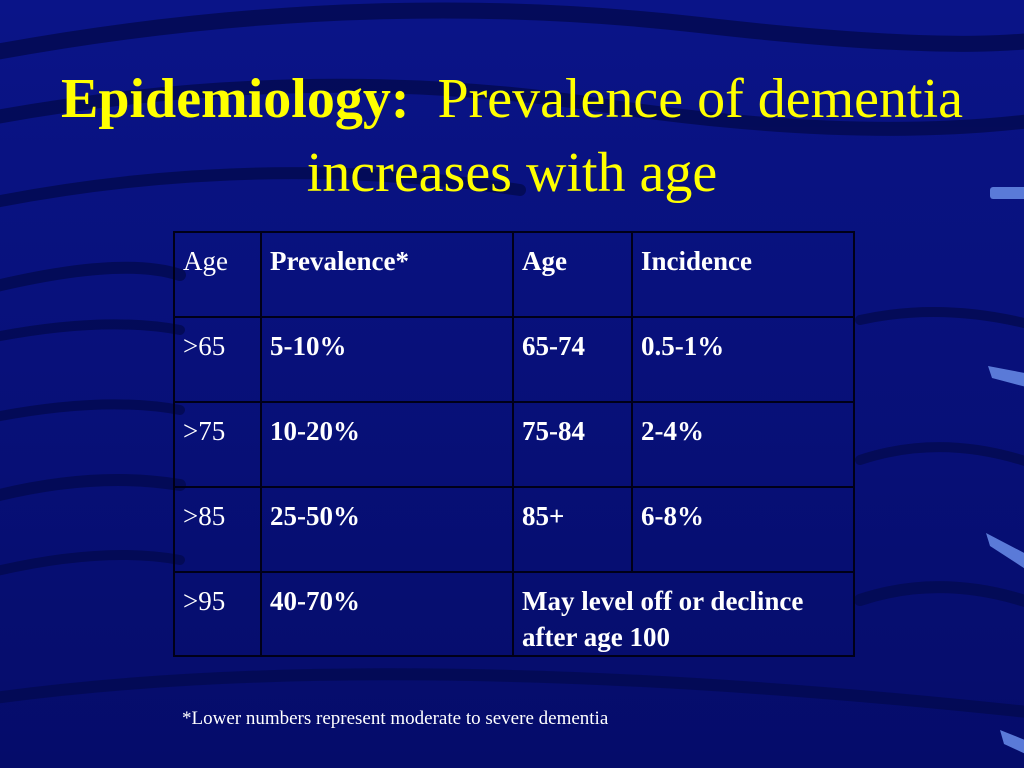  What do you see at coordinates (743, 274) in the screenshot?
I see `header-incidence: Incidence` at bounding box center [743, 274].